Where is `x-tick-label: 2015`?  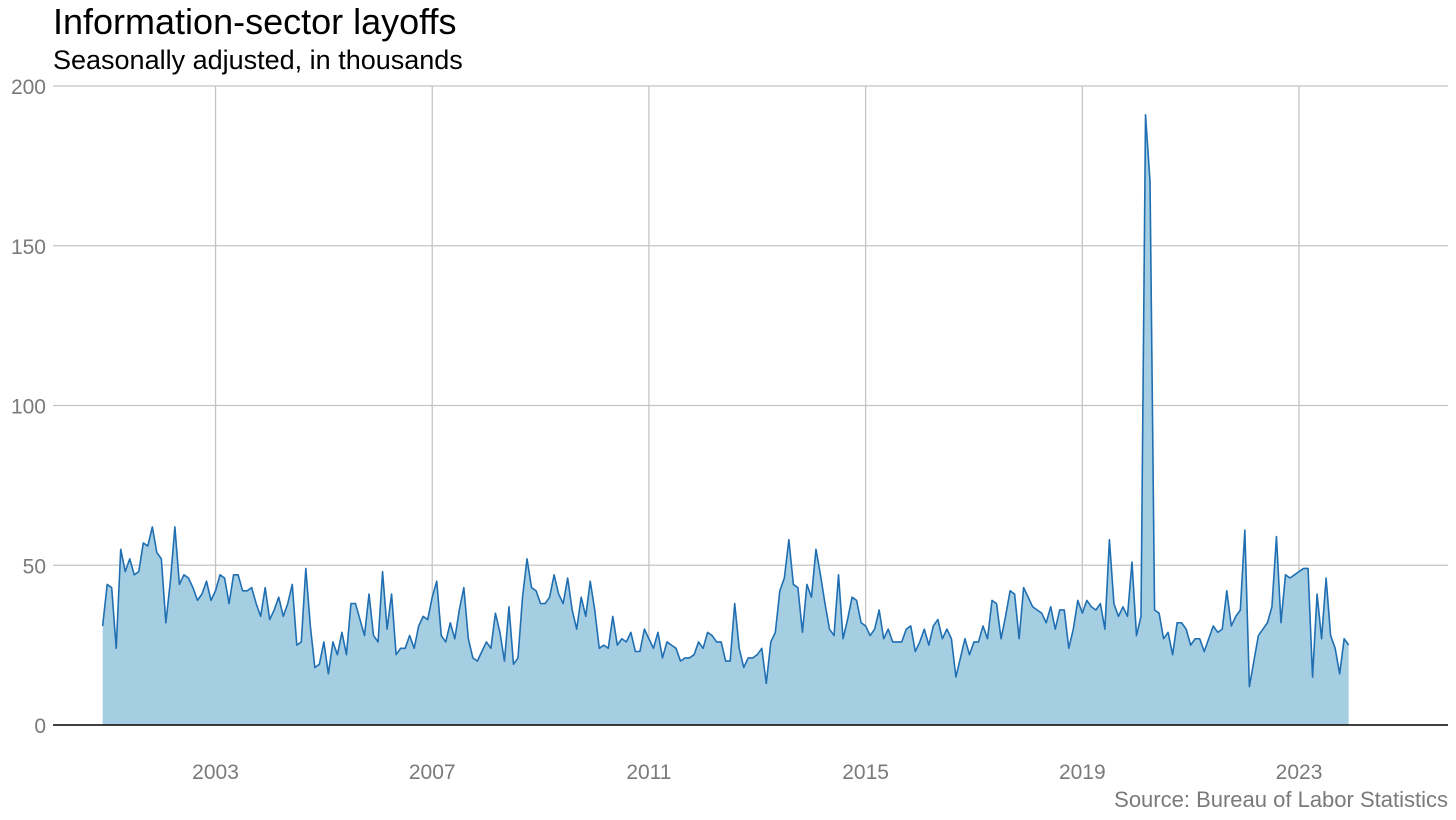 x-tick-label: 2015 is located at coordinates (865, 772).